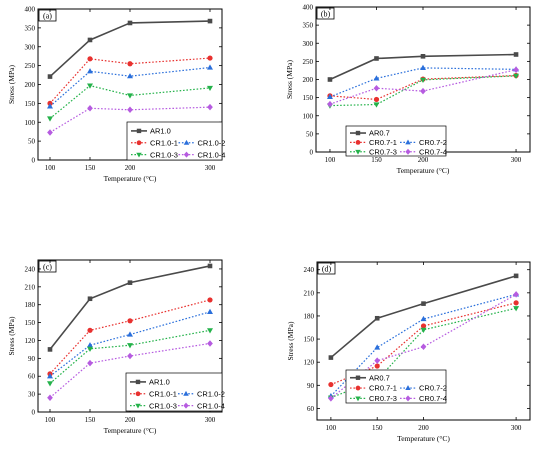  I want to click on y-tick-label: 0, so click(34, 161).